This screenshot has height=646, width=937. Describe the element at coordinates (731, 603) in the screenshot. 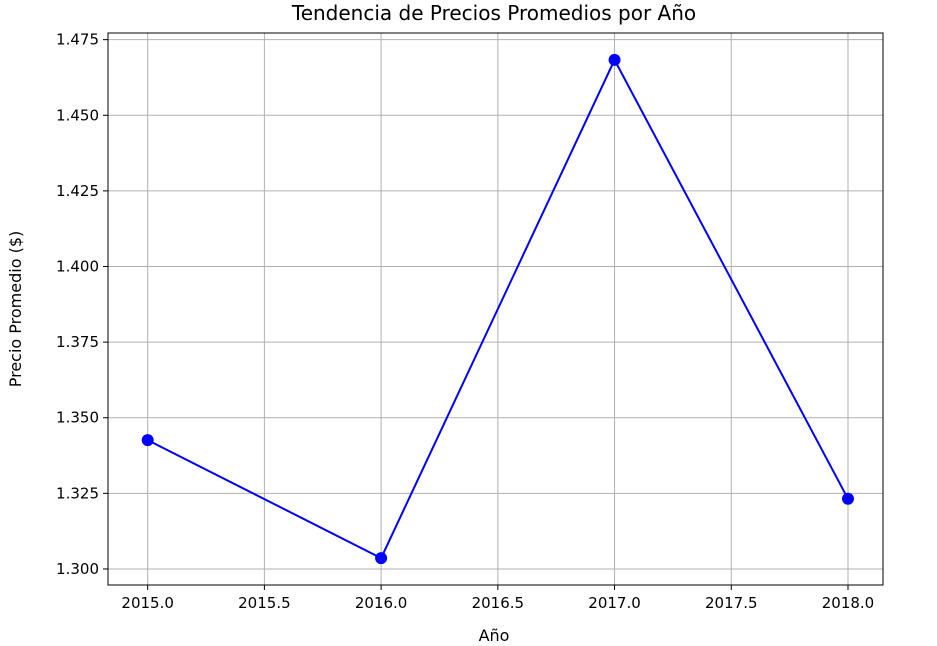

I see `x-tick-label: 2017.5` at that location.